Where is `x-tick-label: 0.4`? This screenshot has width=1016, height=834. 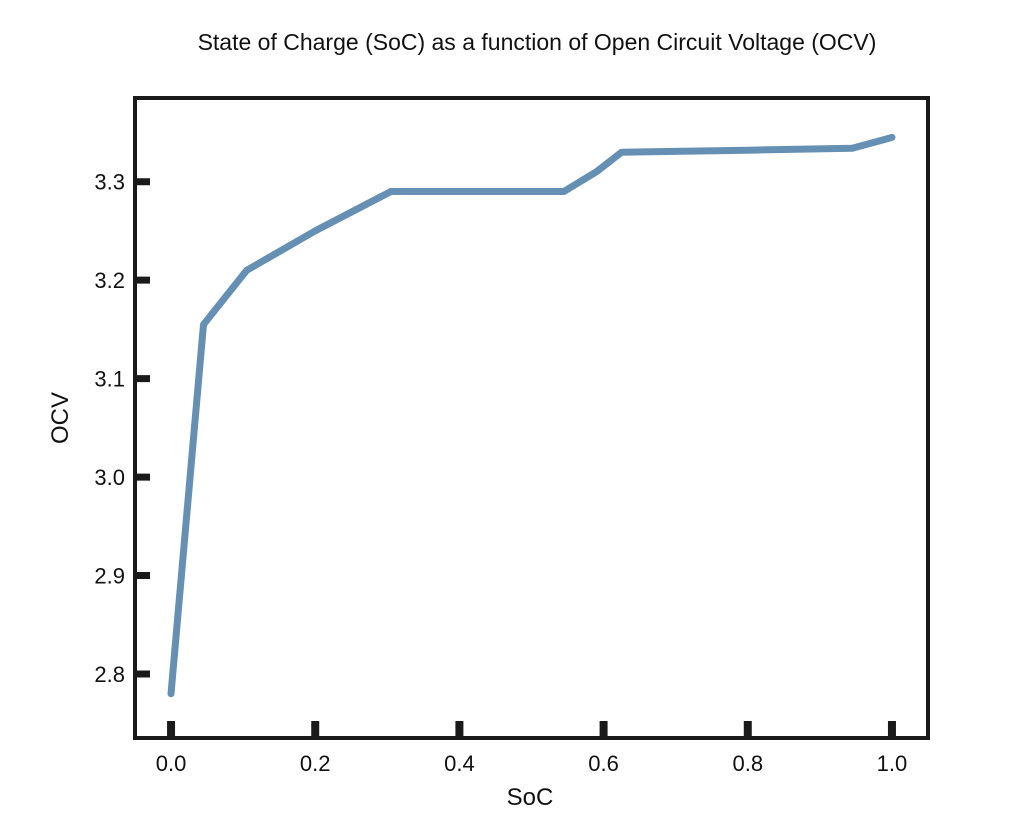 x-tick-label: 0.4 is located at coordinates (459, 763).